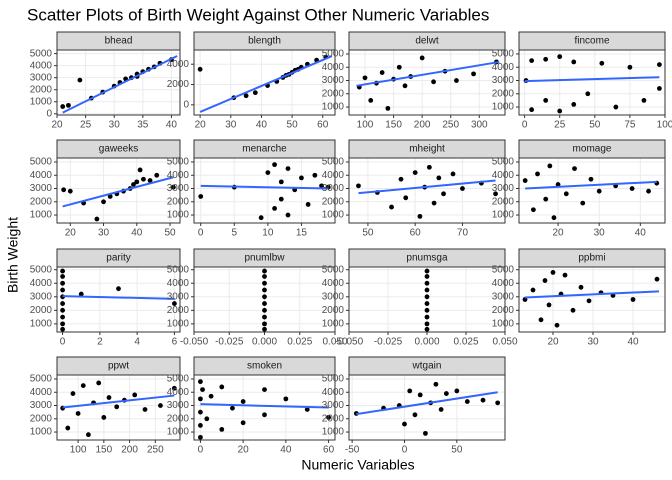 This screenshot has height=480, width=672. I want to click on y-tick-label: 2000, so click(178, 418).